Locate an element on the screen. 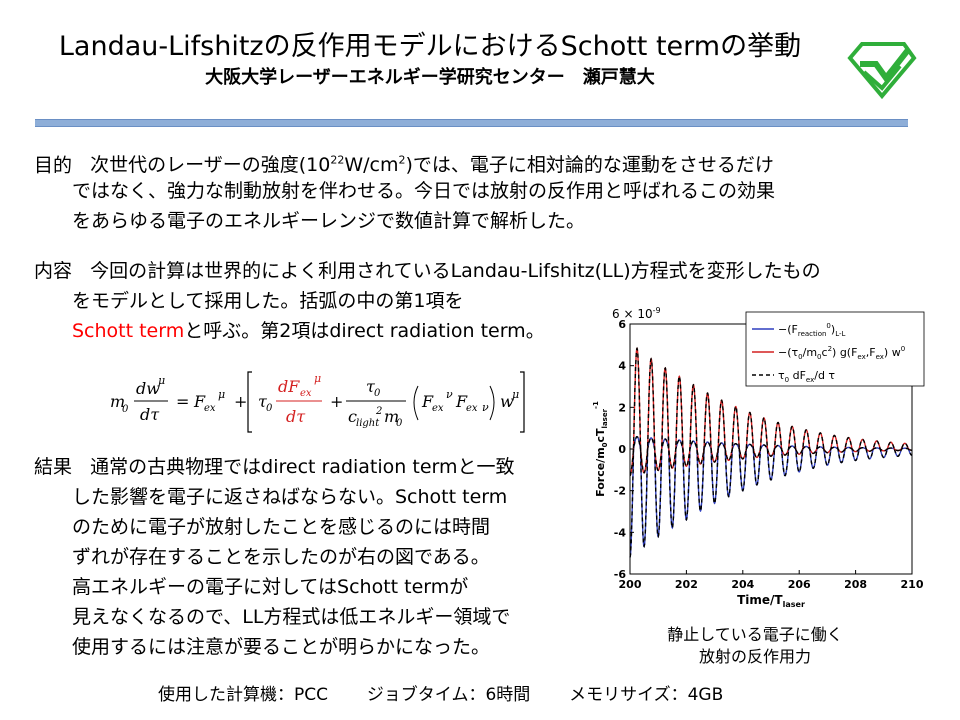 The height and width of the screenshot is (720, 960). y-axis-label: Force/m0cTlaser-1 is located at coordinates (600, 449).